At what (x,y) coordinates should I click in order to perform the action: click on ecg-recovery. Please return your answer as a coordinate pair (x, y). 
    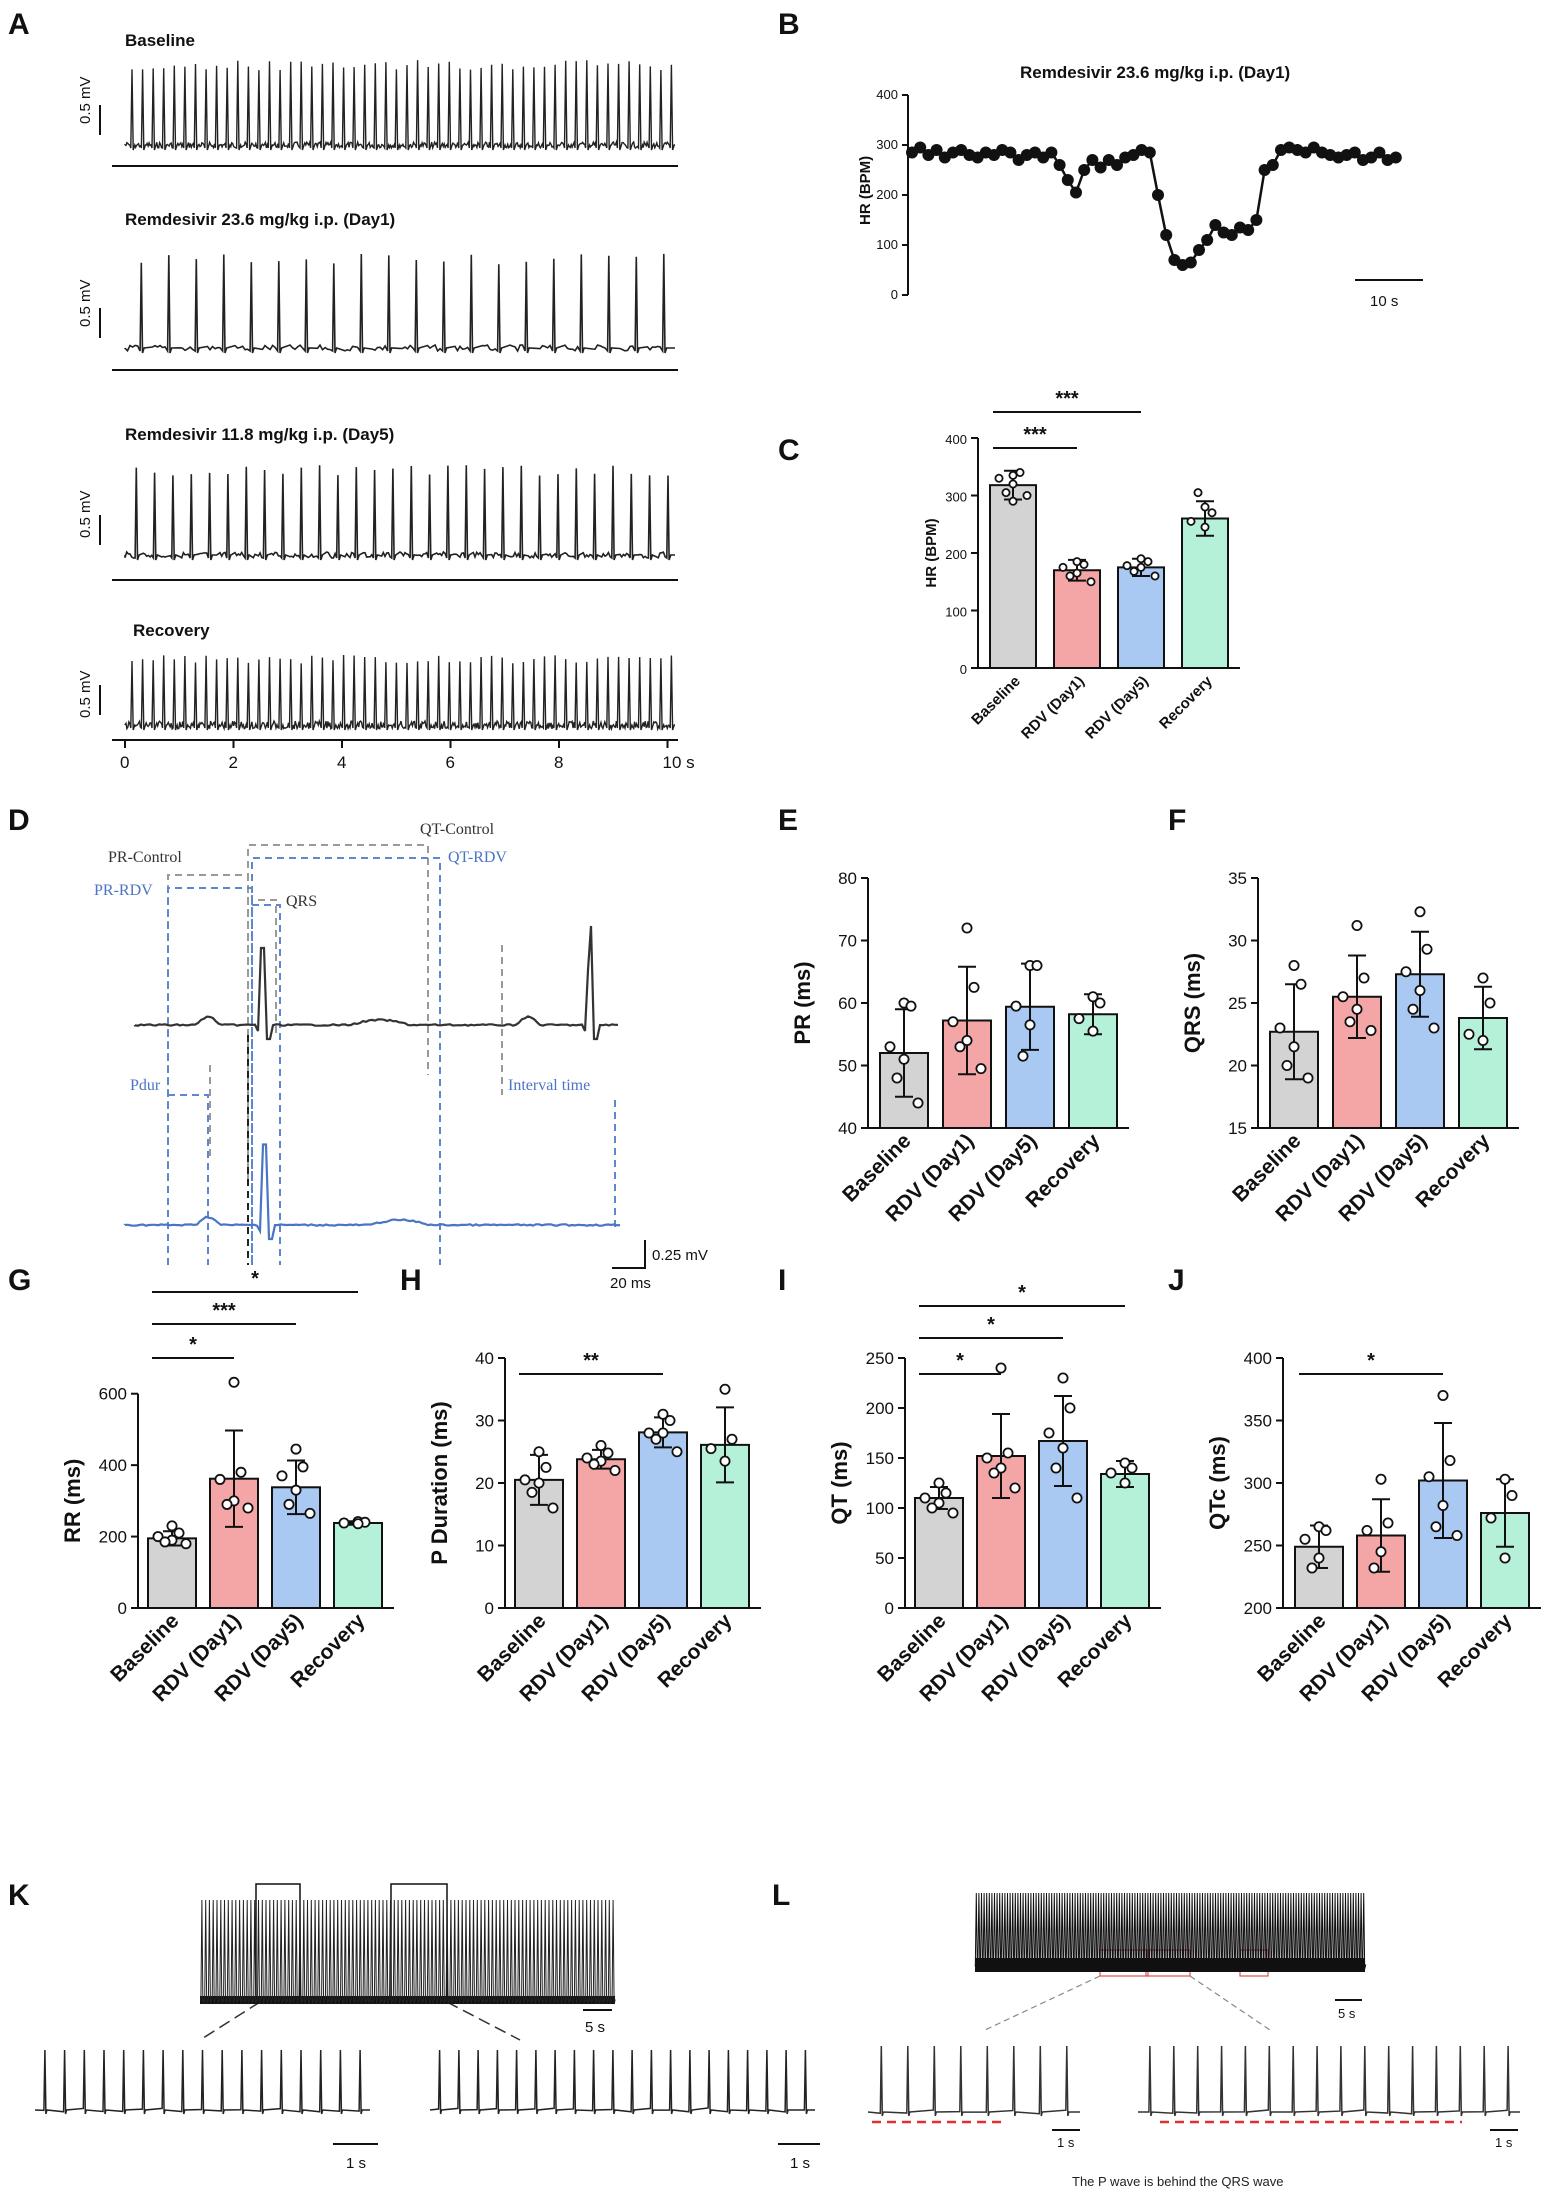
    Looking at the image, I should click on (399, 693).